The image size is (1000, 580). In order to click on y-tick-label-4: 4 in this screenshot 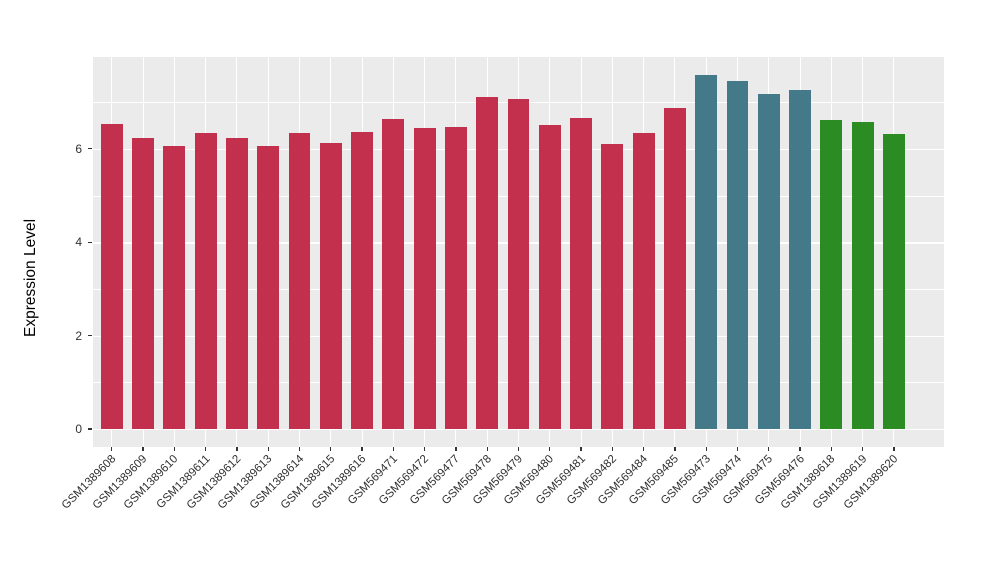, I will do `click(78, 242)`.